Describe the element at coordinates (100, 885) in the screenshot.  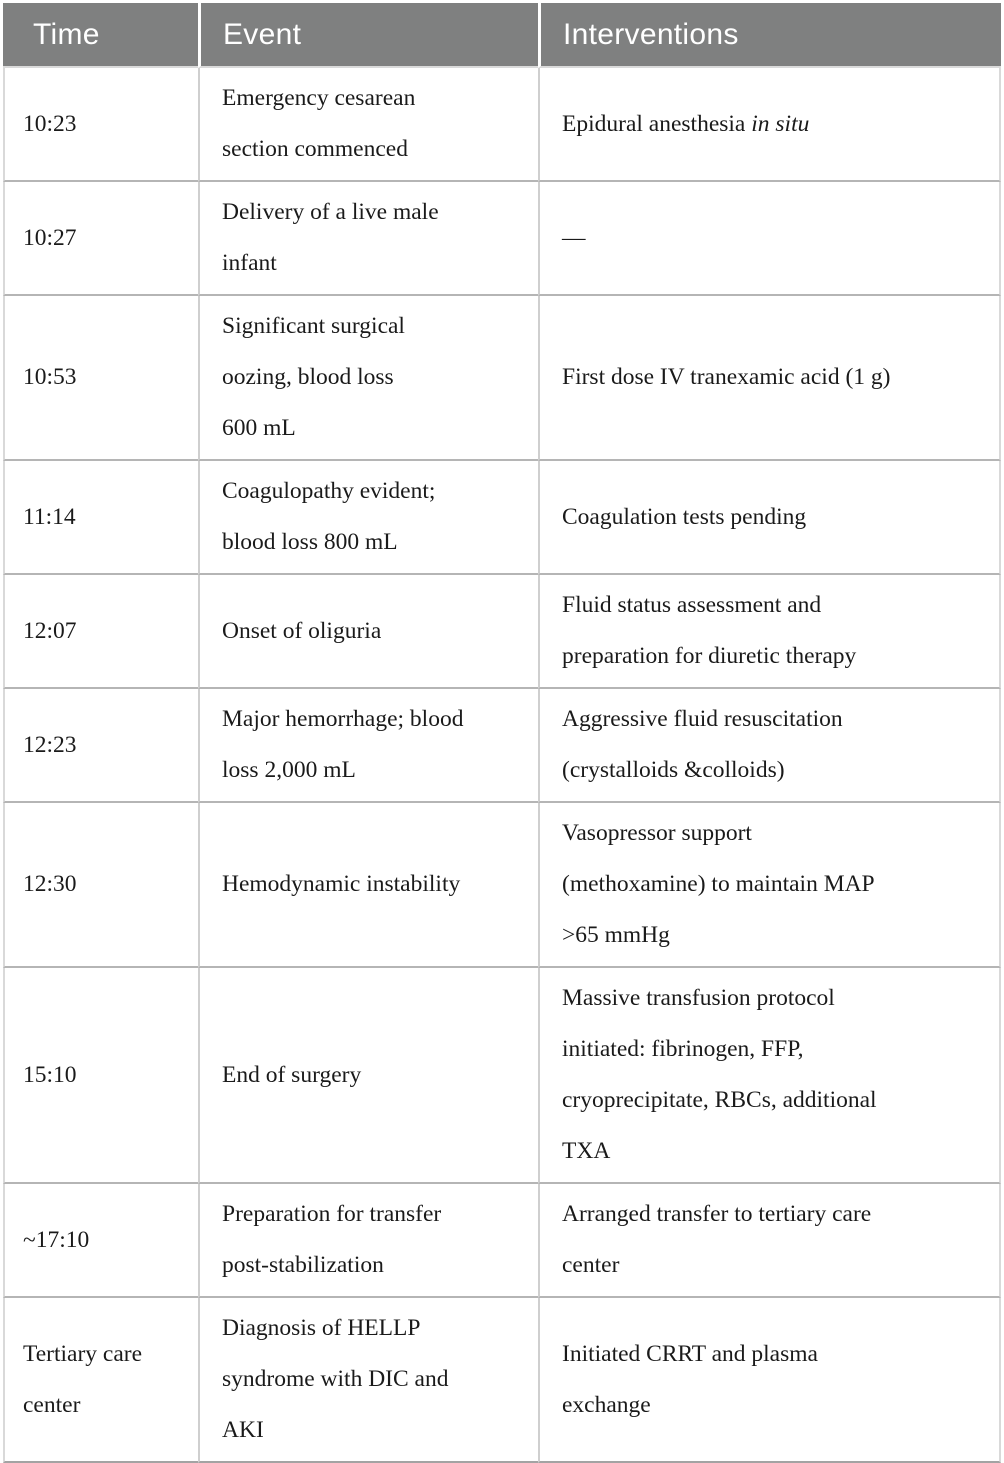
I see `time-cell: 12:30` at that location.